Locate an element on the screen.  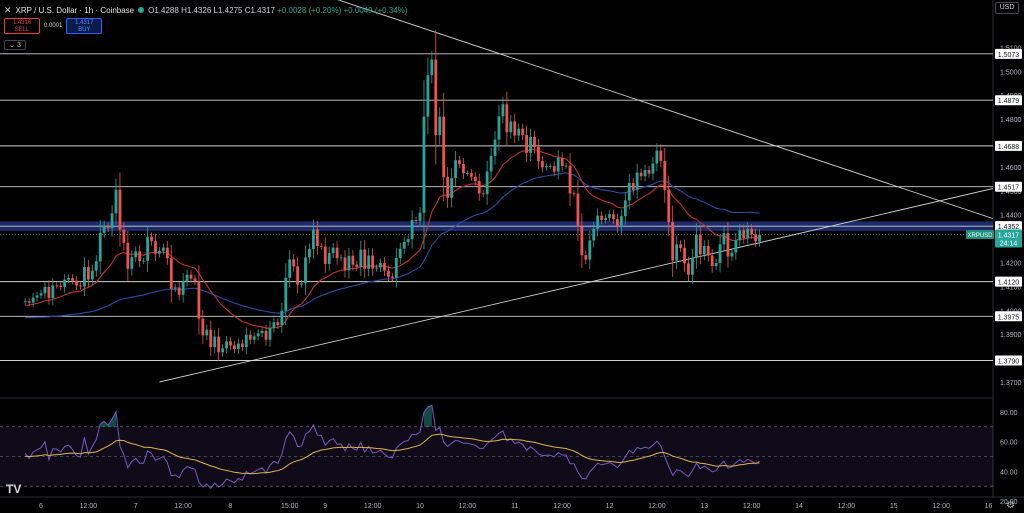
rsi-tick-label: 20.00 is located at coordinates (1009, 502).